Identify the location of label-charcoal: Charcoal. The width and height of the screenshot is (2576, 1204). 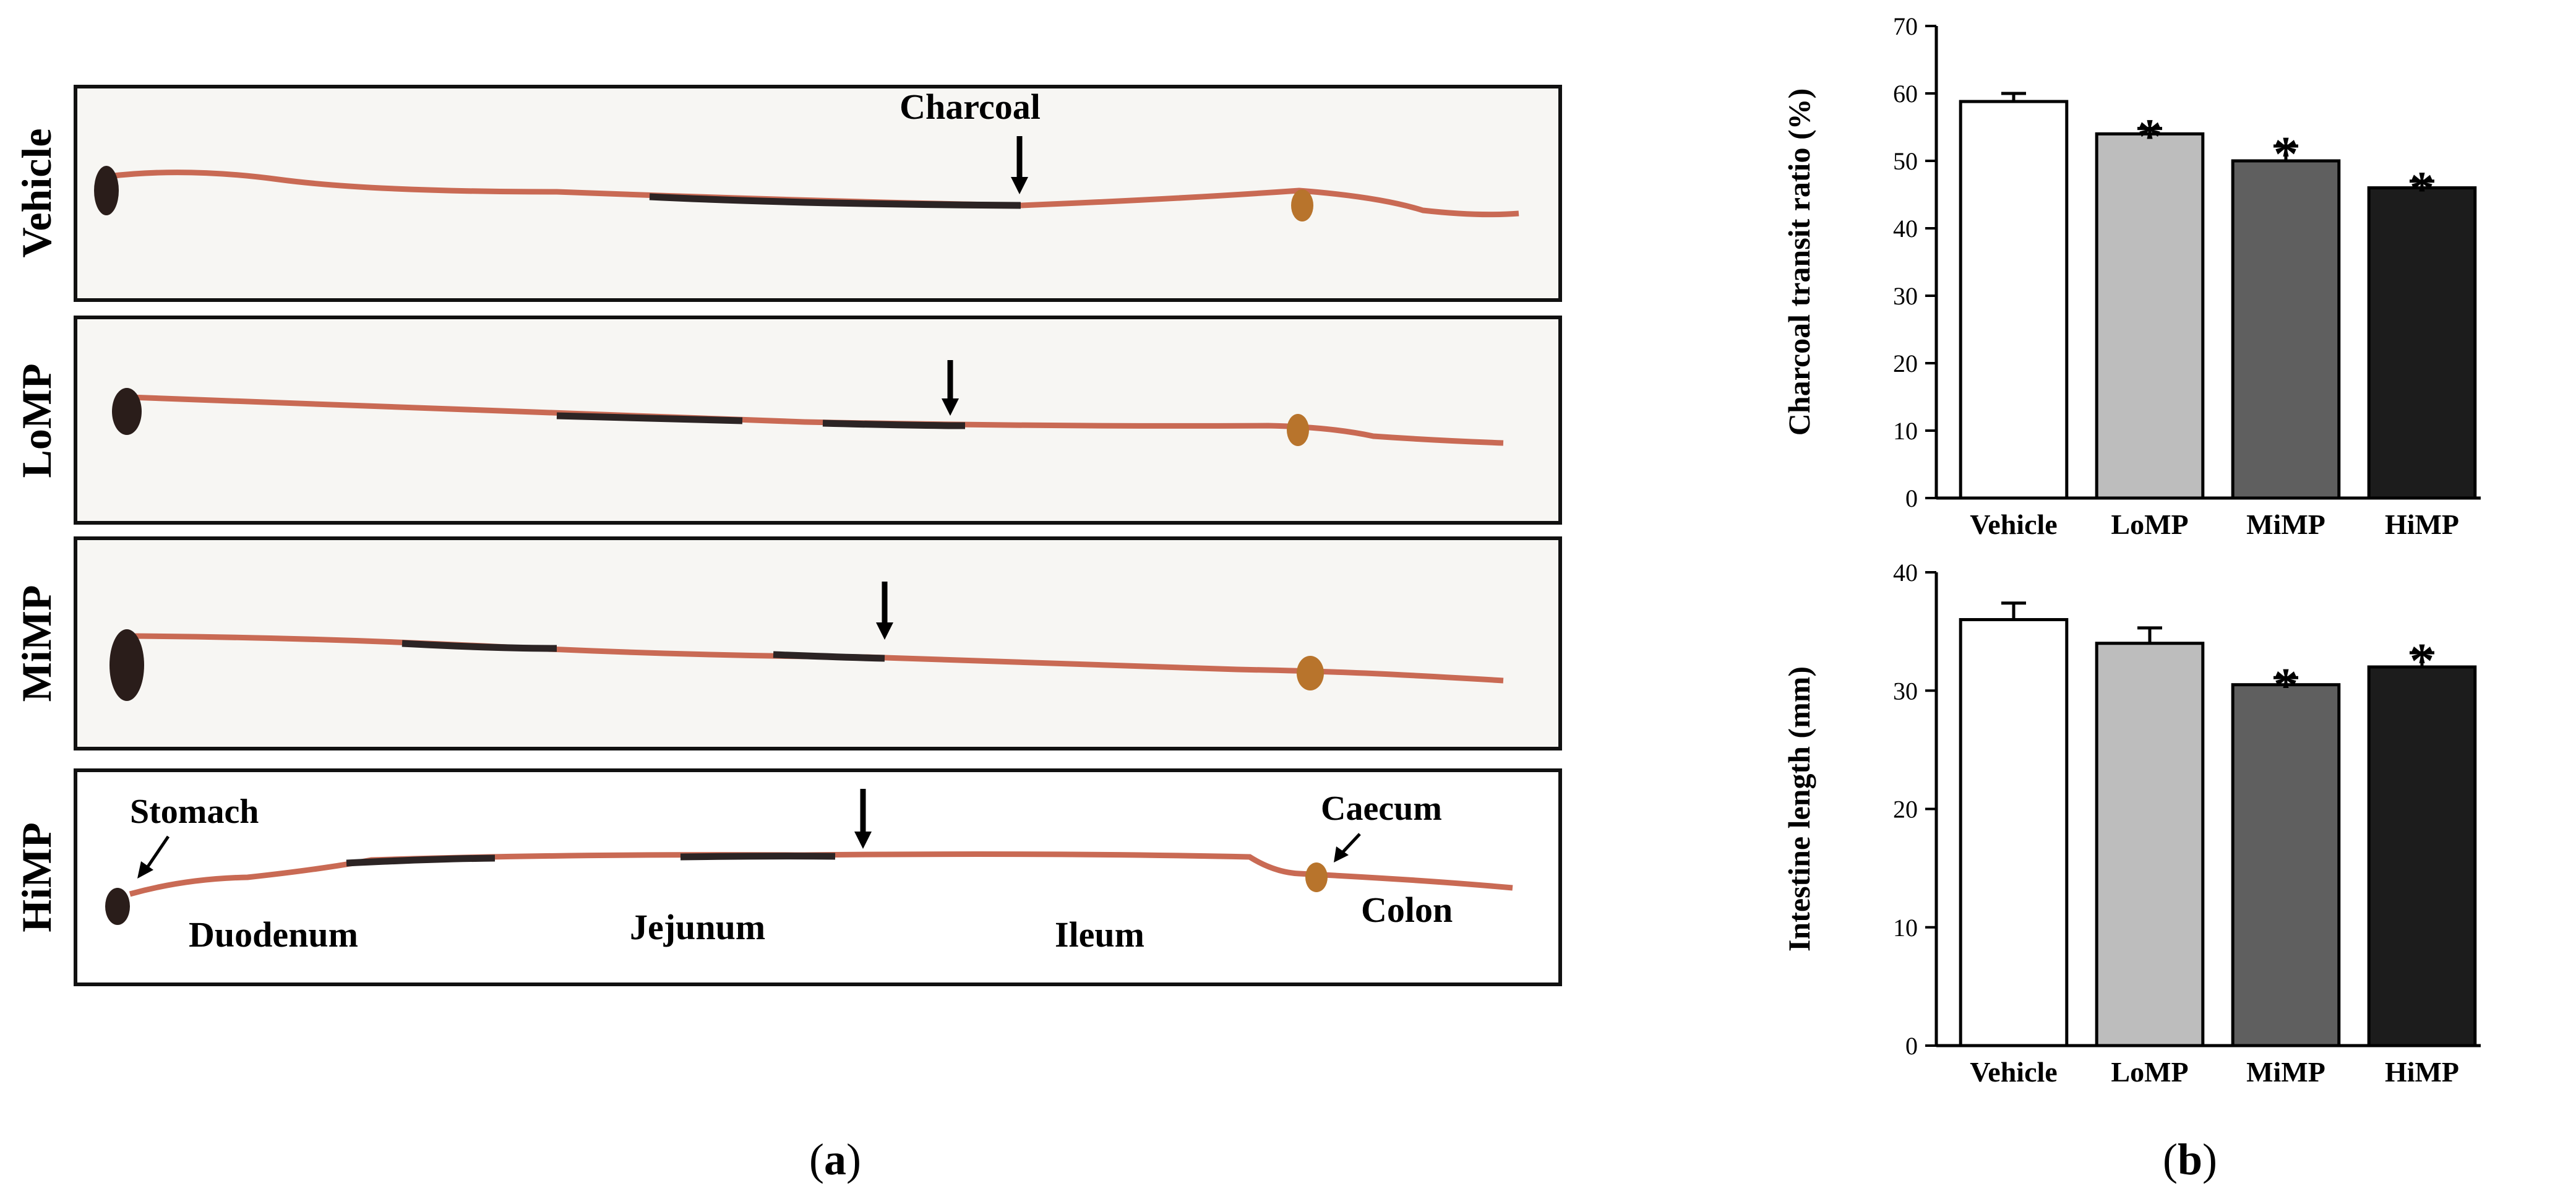
(970, 107).